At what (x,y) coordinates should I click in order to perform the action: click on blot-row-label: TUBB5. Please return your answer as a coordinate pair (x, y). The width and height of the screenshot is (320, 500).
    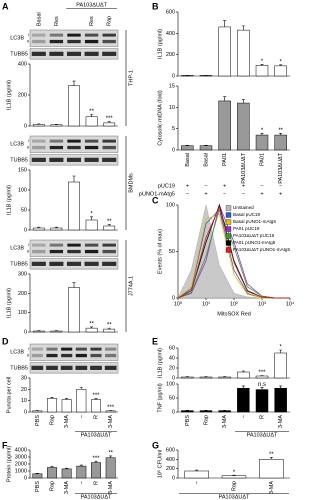
    Looking at the image, I should click on (19, 160).